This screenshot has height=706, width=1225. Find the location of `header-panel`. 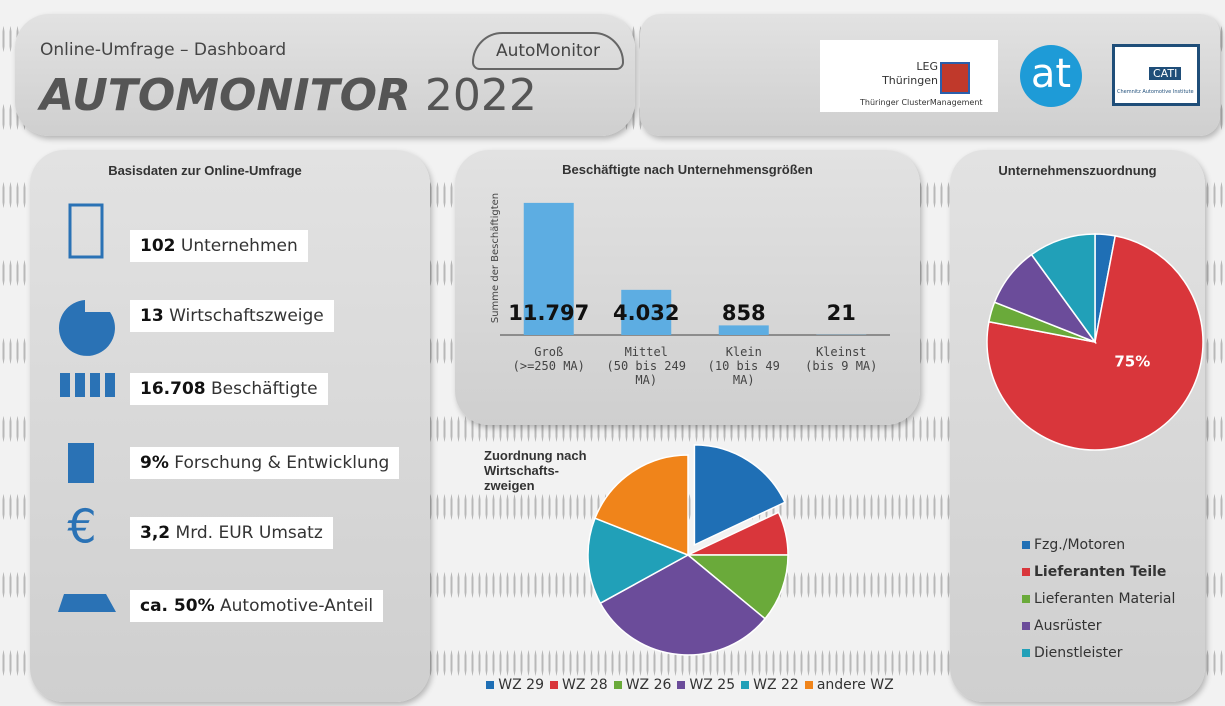

header-panel is located at coordinates (325, 75).